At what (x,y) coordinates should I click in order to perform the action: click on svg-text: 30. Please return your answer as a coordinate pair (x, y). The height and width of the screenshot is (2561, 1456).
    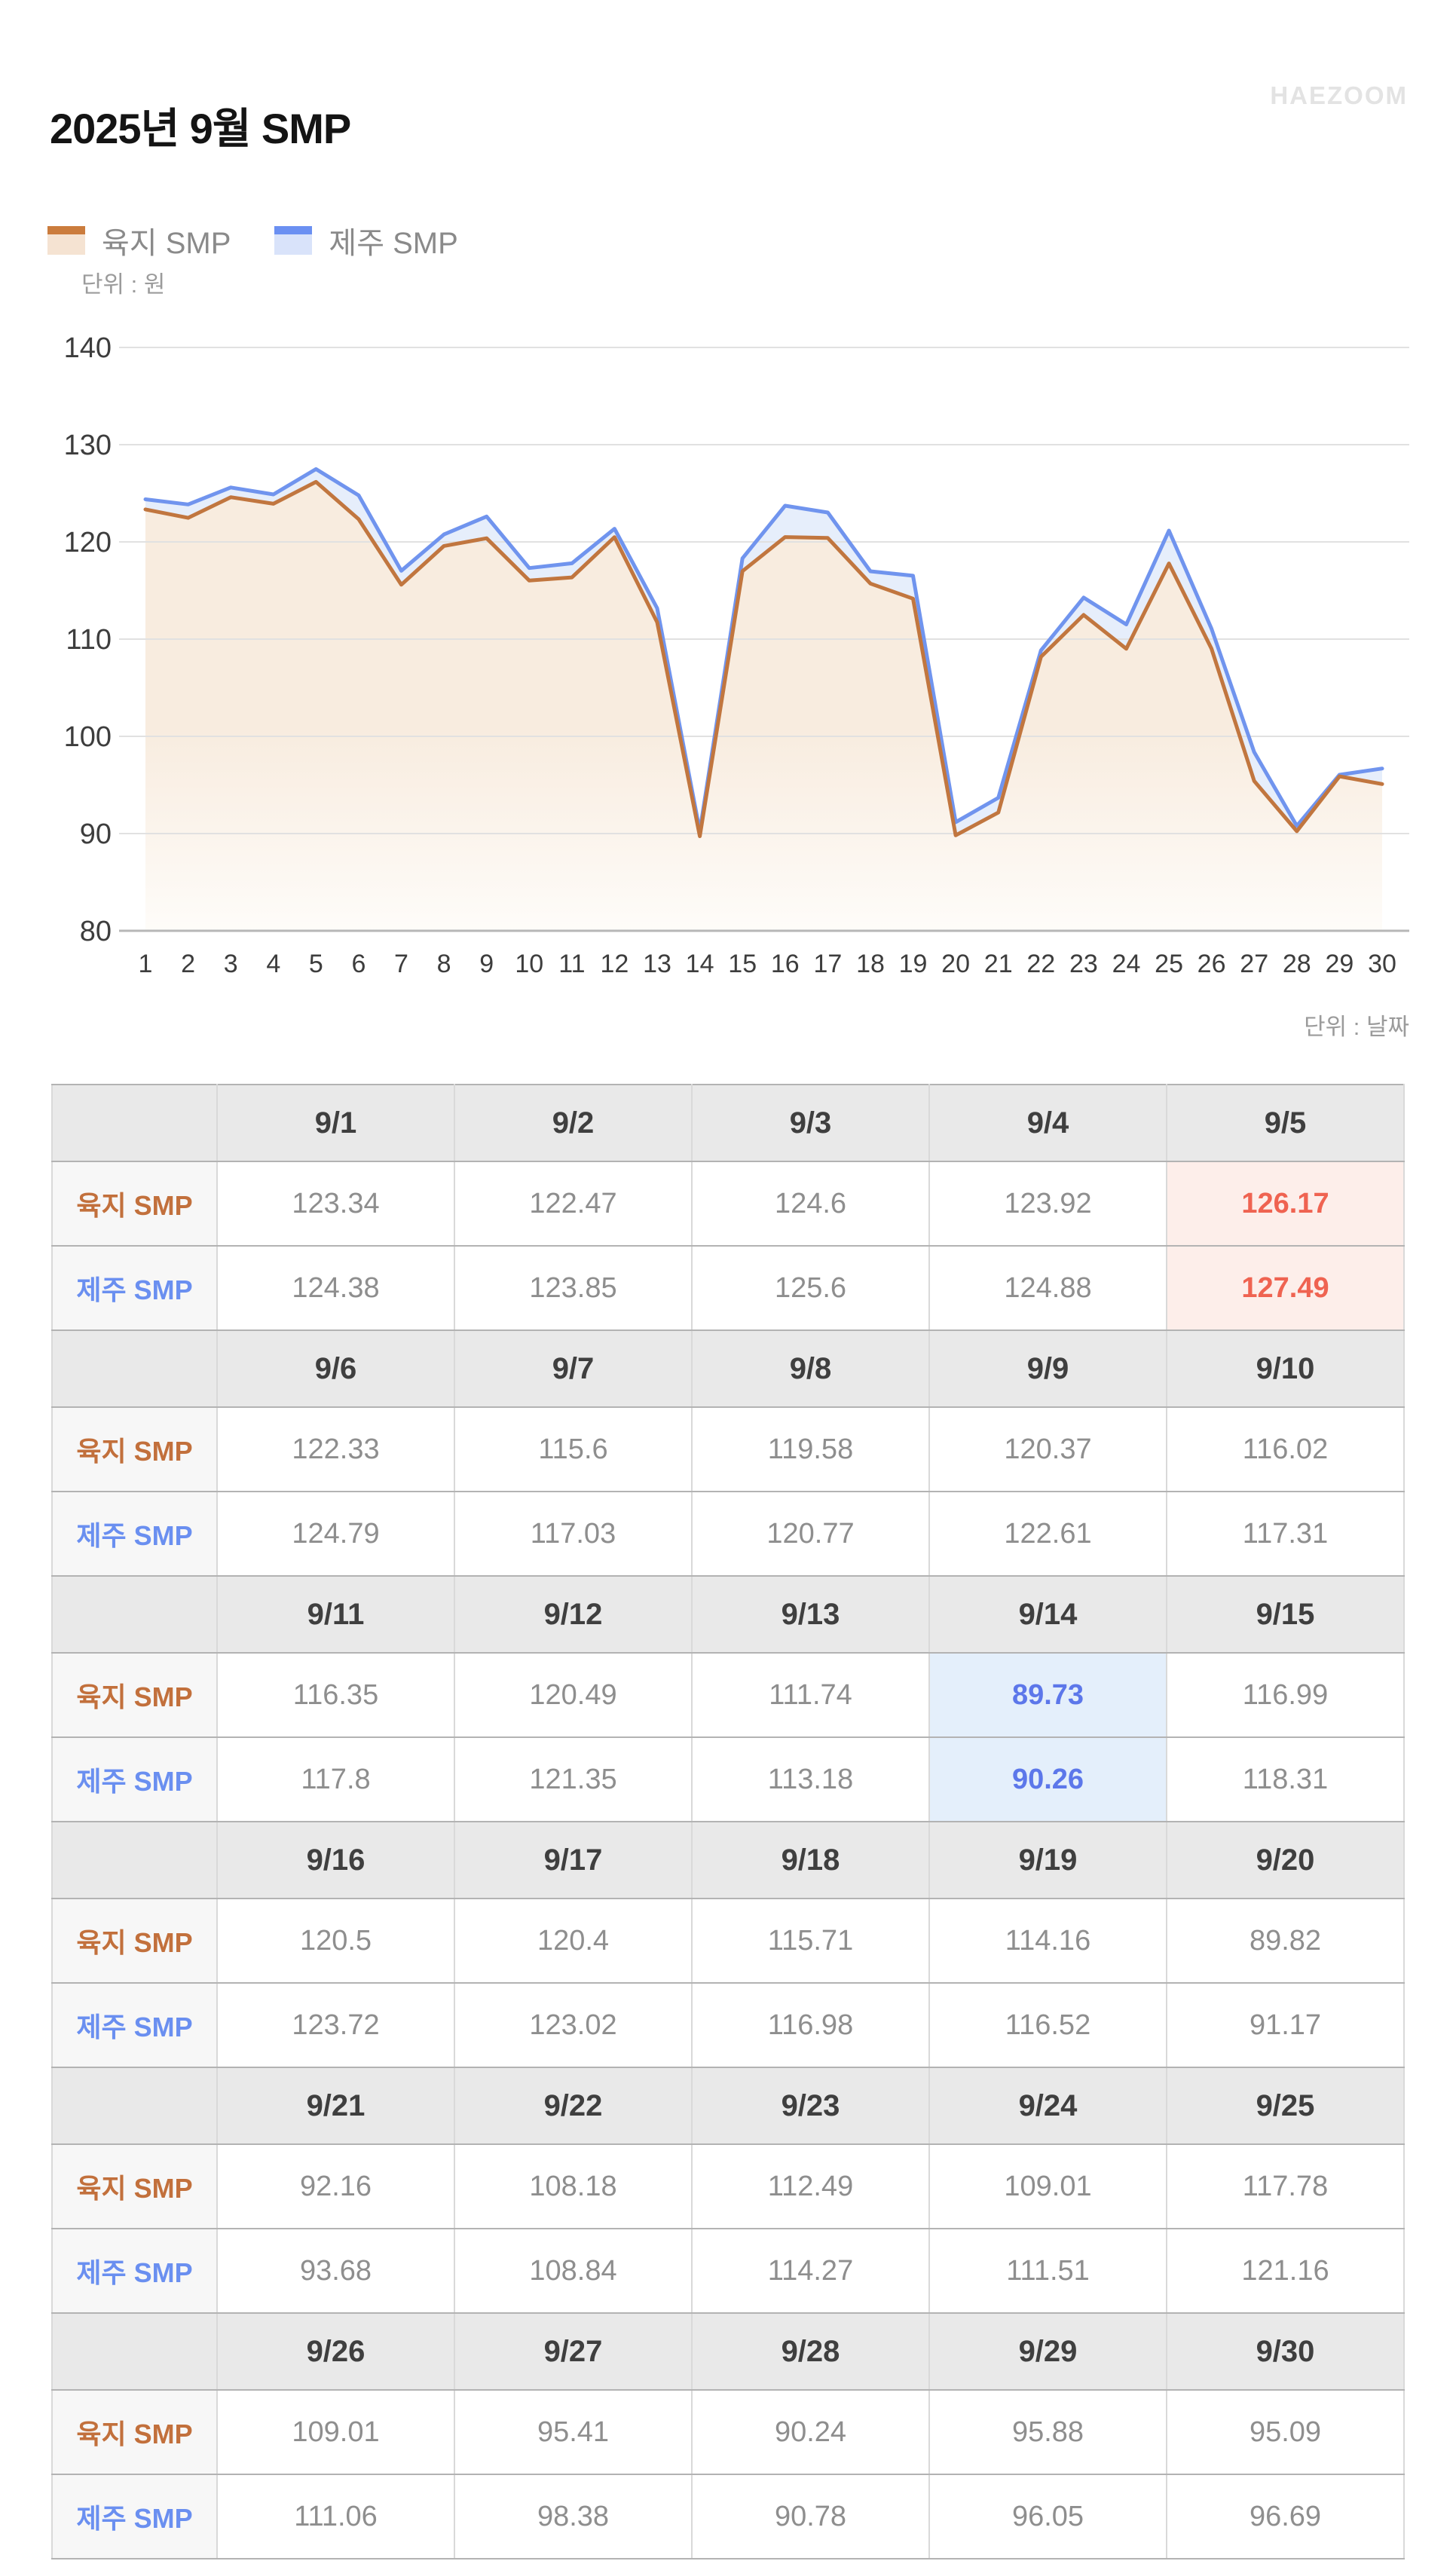
    Looking at the image, I should click on (1382, 964).